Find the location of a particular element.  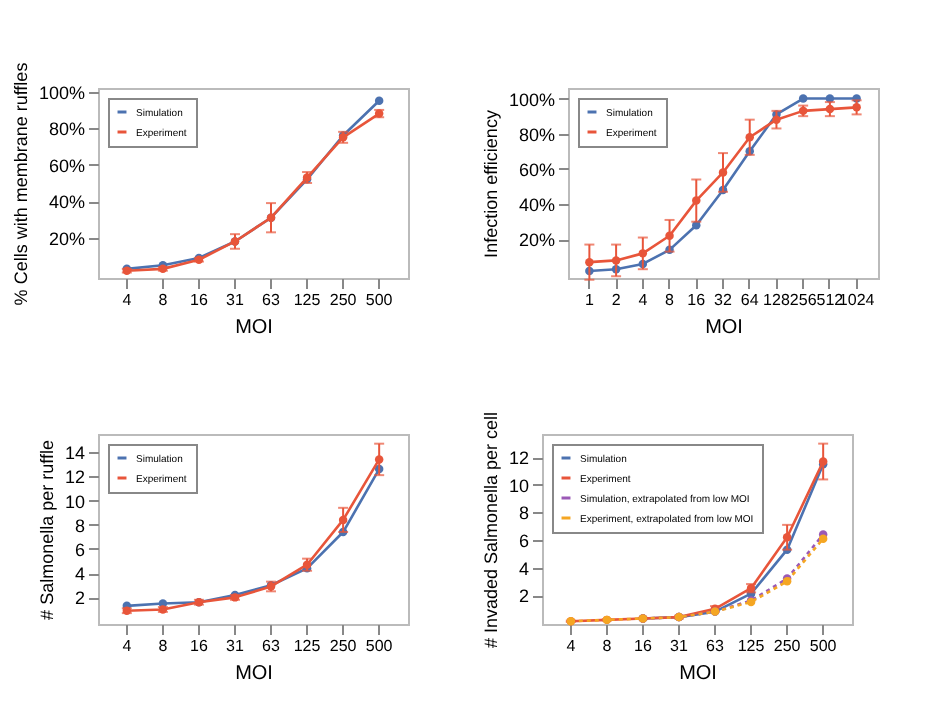

y-axis-title: # Salmonella per ruffle is located at coordinates (46, 530).